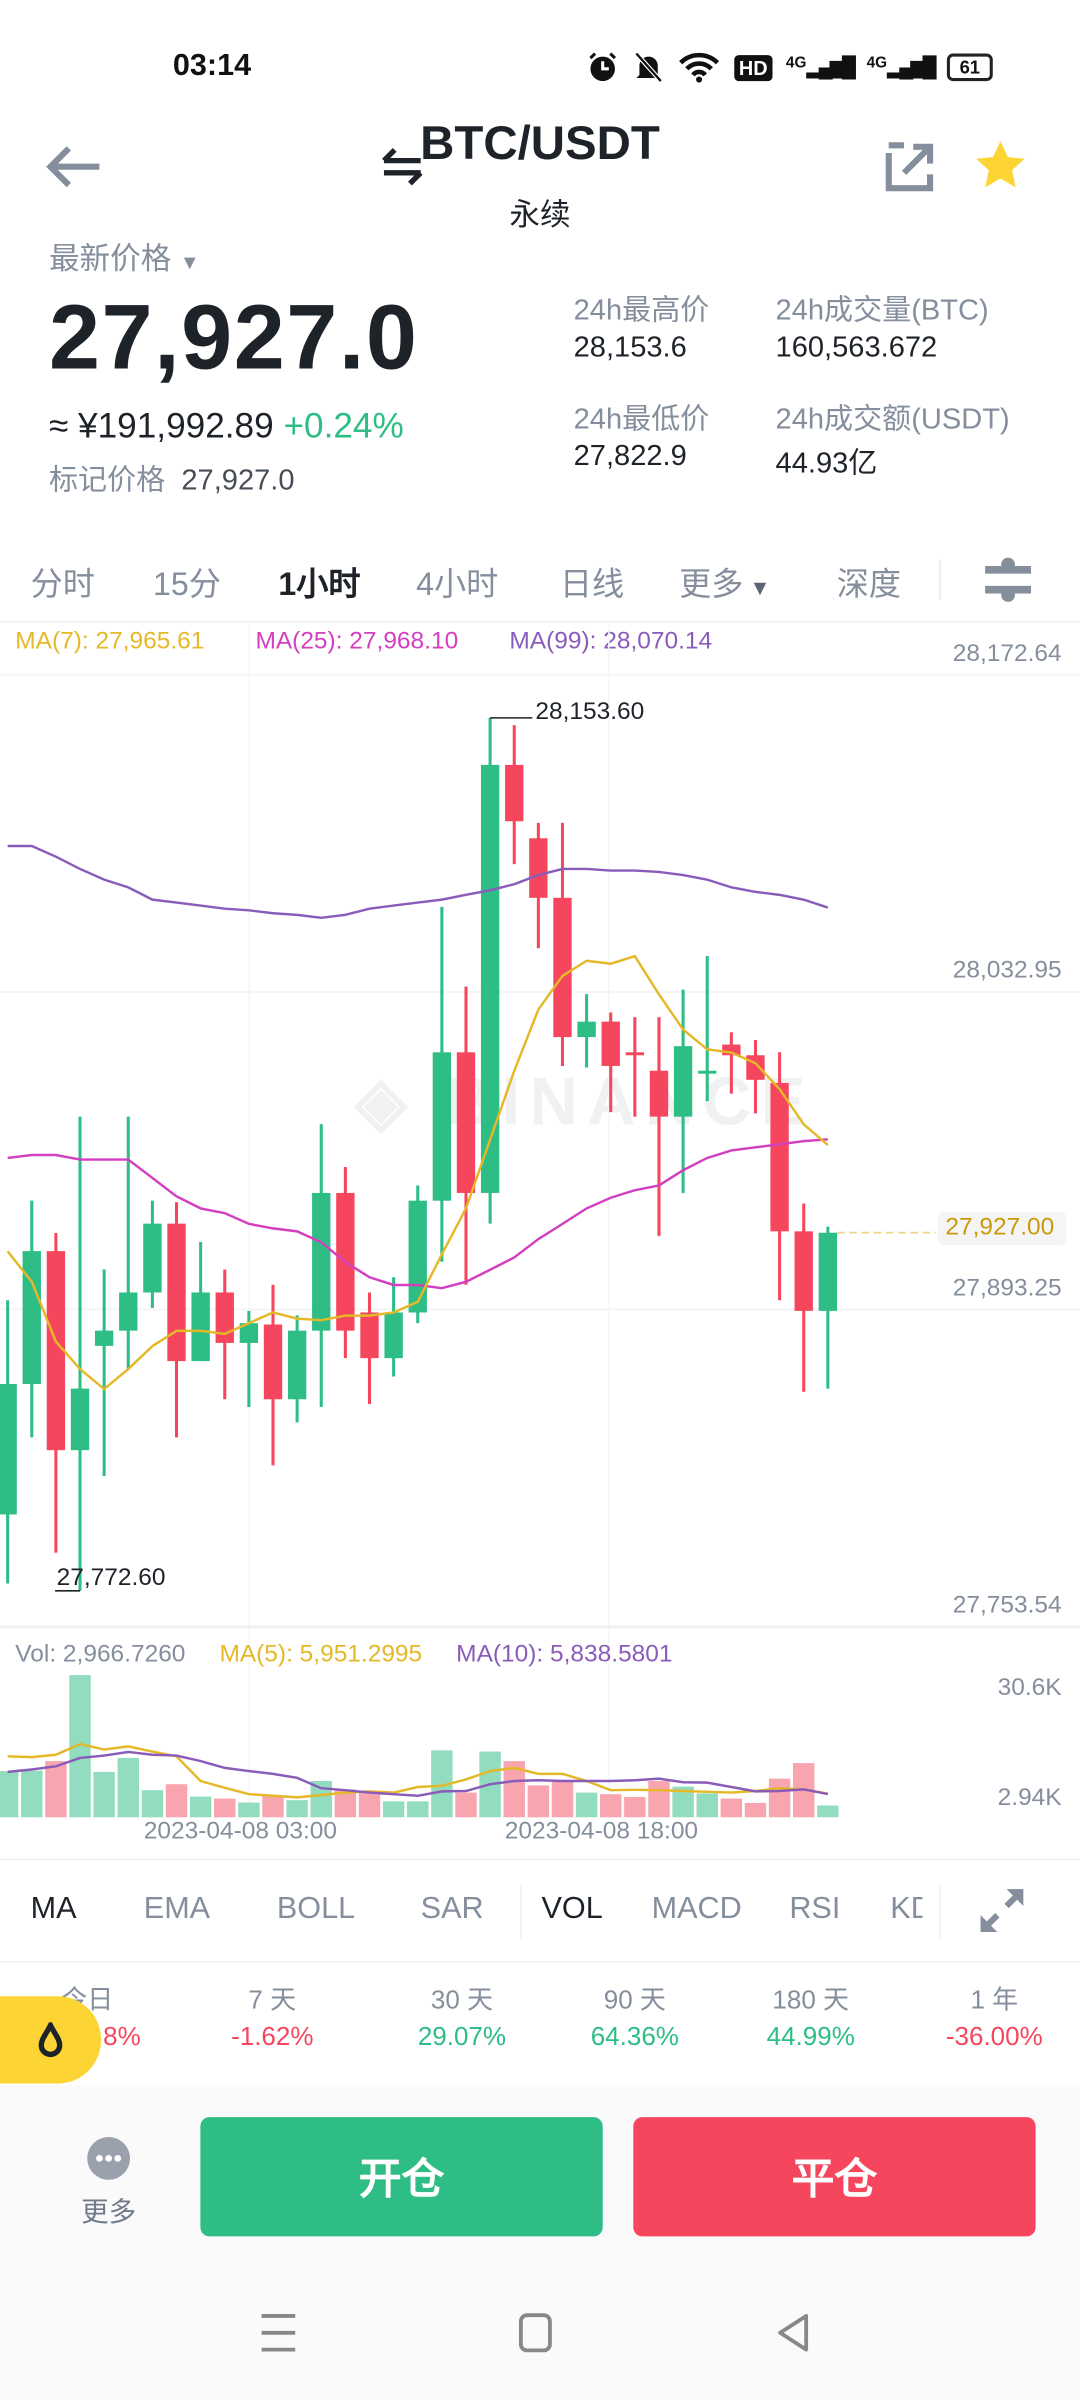  I want to click on indicator-ema: EMA, so click(177, 1909).